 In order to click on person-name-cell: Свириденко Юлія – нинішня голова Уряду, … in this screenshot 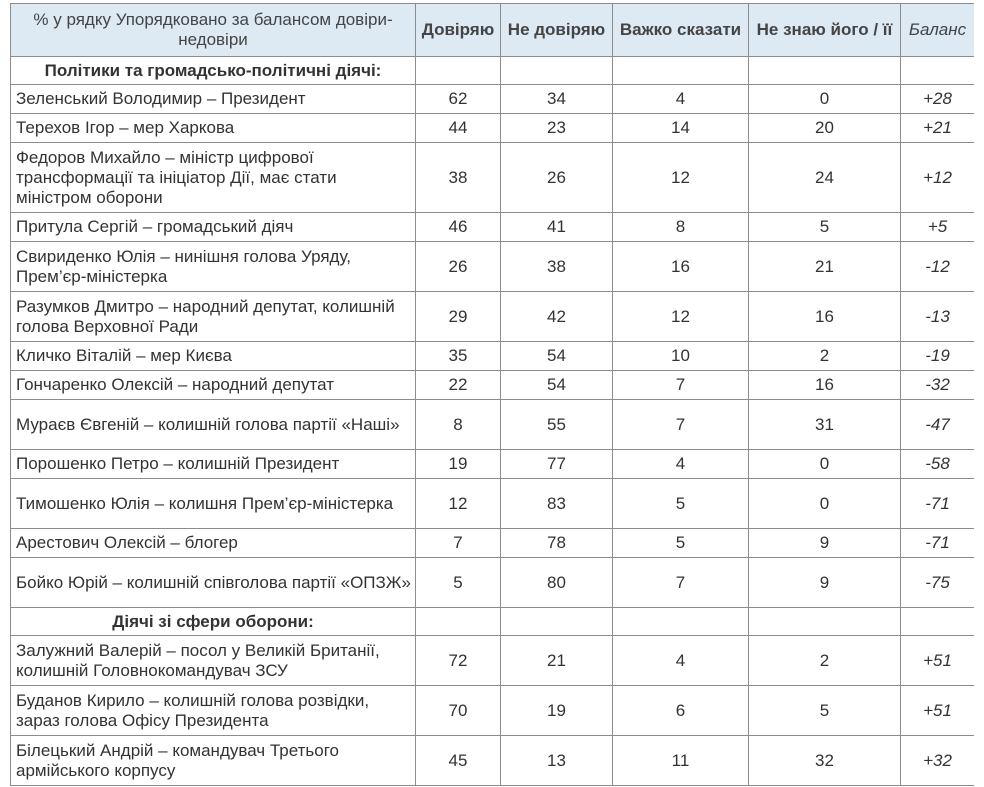, I will do `click(213, 266)`.